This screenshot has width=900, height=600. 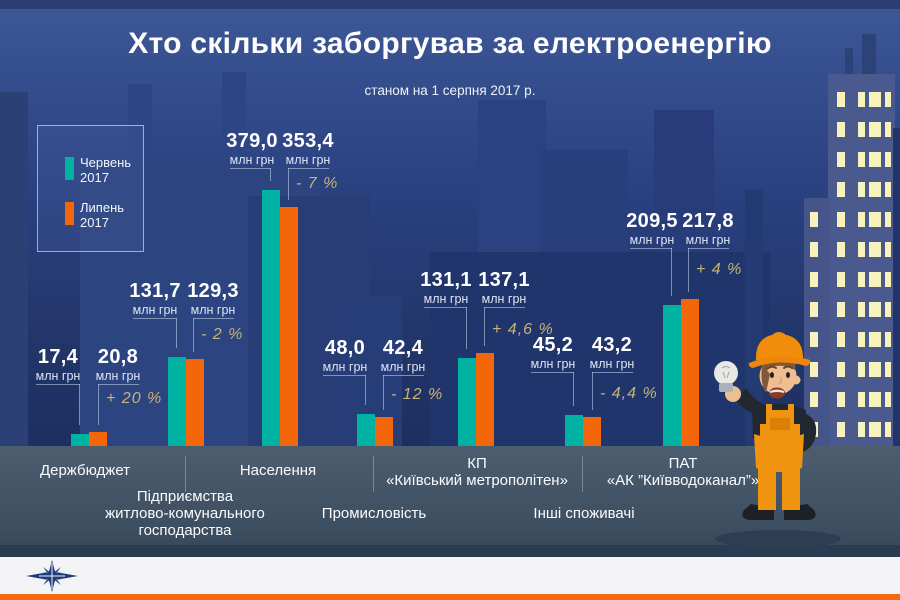 I want to click on value-label-july: 42,4 млн грн, so click(x=403, y=356).